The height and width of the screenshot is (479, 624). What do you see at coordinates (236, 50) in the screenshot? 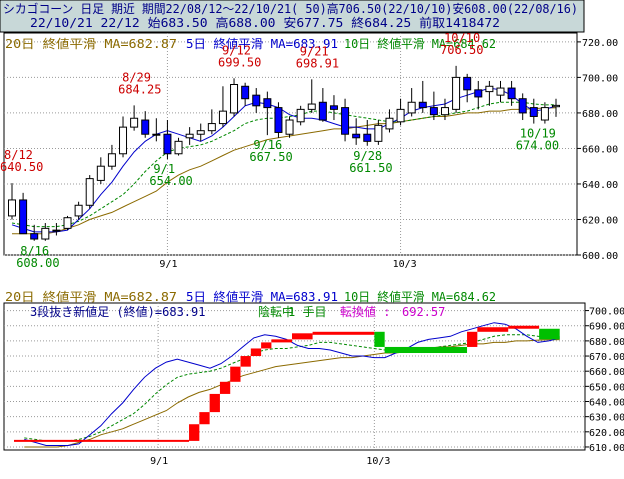
I see `high-label-date: 9/12` at bounding box center [236, 50].